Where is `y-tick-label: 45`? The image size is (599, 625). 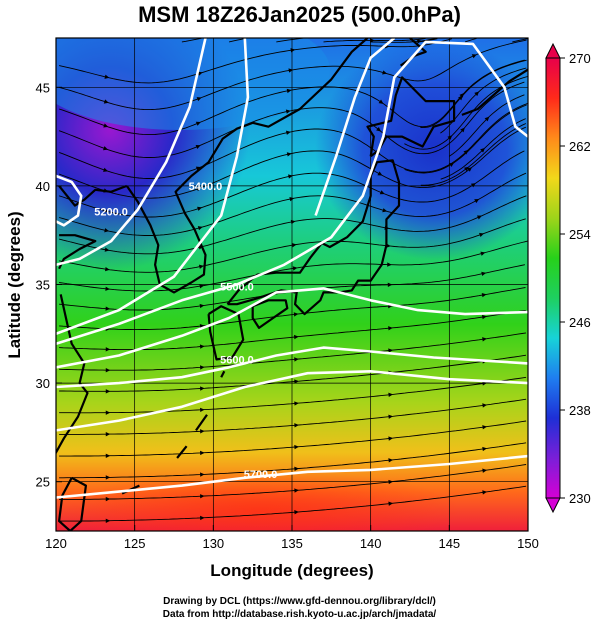
y-tick-label: 45 is located at coordinates (43, 87).